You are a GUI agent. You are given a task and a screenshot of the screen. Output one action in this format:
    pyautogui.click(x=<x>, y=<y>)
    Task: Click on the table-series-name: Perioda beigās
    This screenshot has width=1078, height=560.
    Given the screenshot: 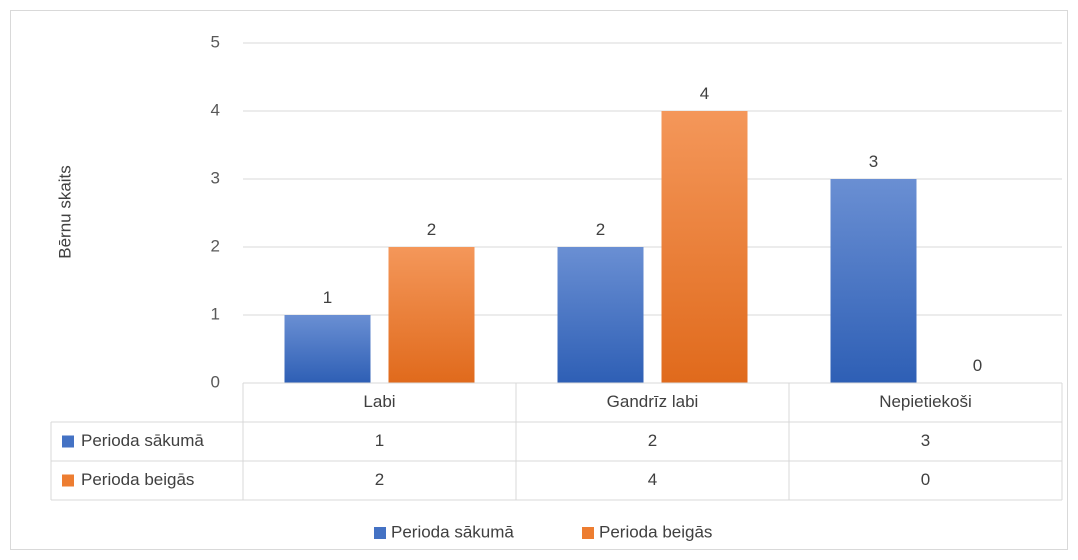 What is the action you would take?
    pyautogui.click(x=137, y=479)
    